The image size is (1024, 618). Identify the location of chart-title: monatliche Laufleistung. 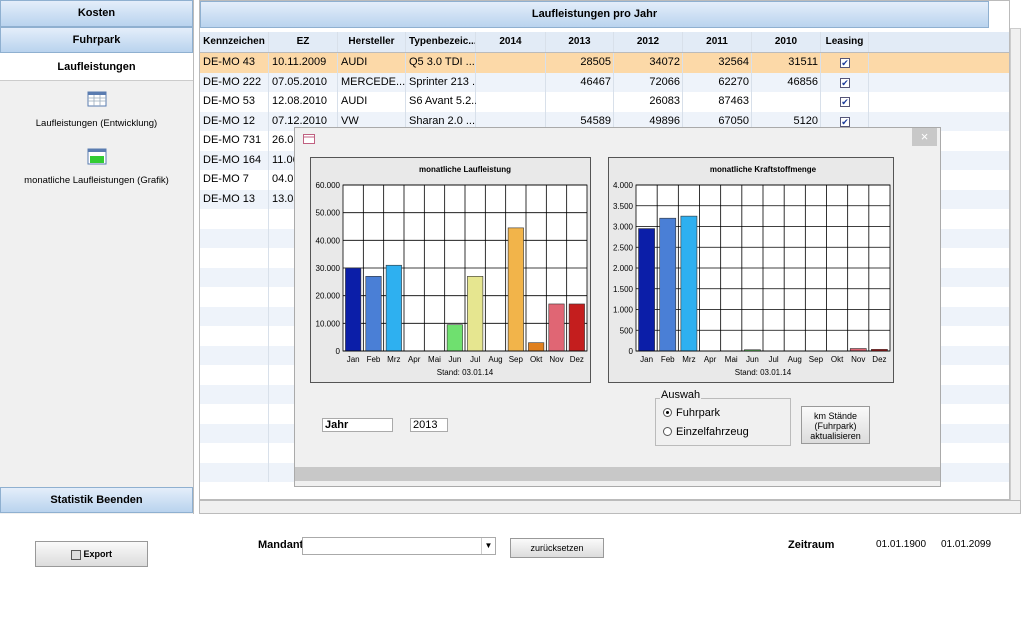
(465, 169).